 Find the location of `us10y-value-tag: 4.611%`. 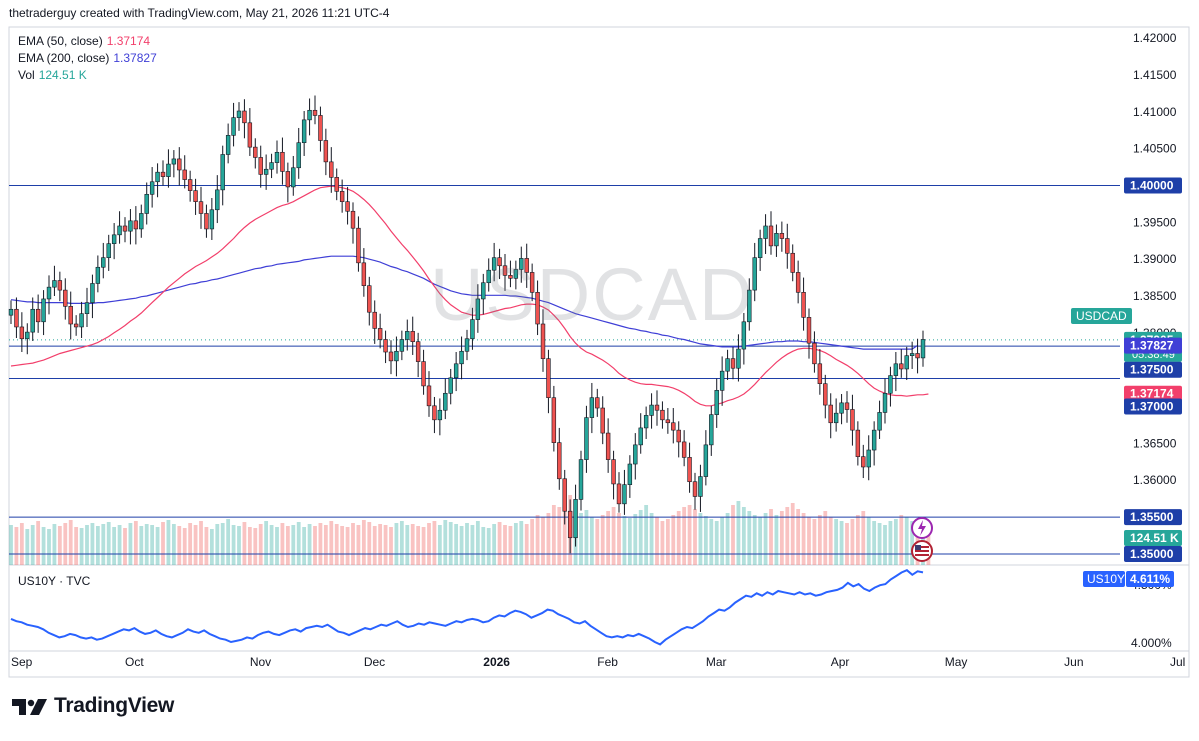

us10y-value-tag: 4.611% is located at coordinates (1150, 579).